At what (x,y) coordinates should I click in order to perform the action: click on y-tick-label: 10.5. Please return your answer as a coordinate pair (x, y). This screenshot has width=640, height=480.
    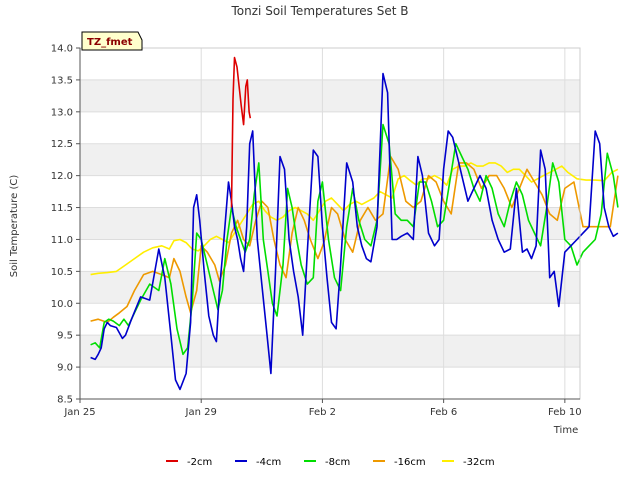
    Looking at the image, I should click on (62, 272).